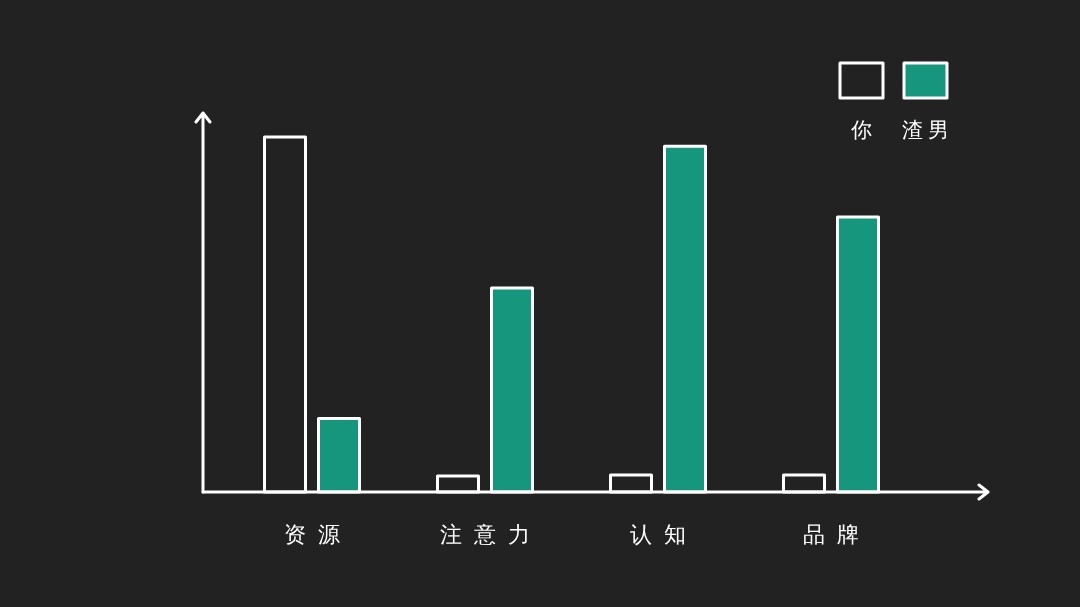 This screenshot has height=607, width=1080. What do you see at coordinates (485, 534) in the screenshot?
I see `x-tick-label: 注意力` at bounding box center [485, 534].